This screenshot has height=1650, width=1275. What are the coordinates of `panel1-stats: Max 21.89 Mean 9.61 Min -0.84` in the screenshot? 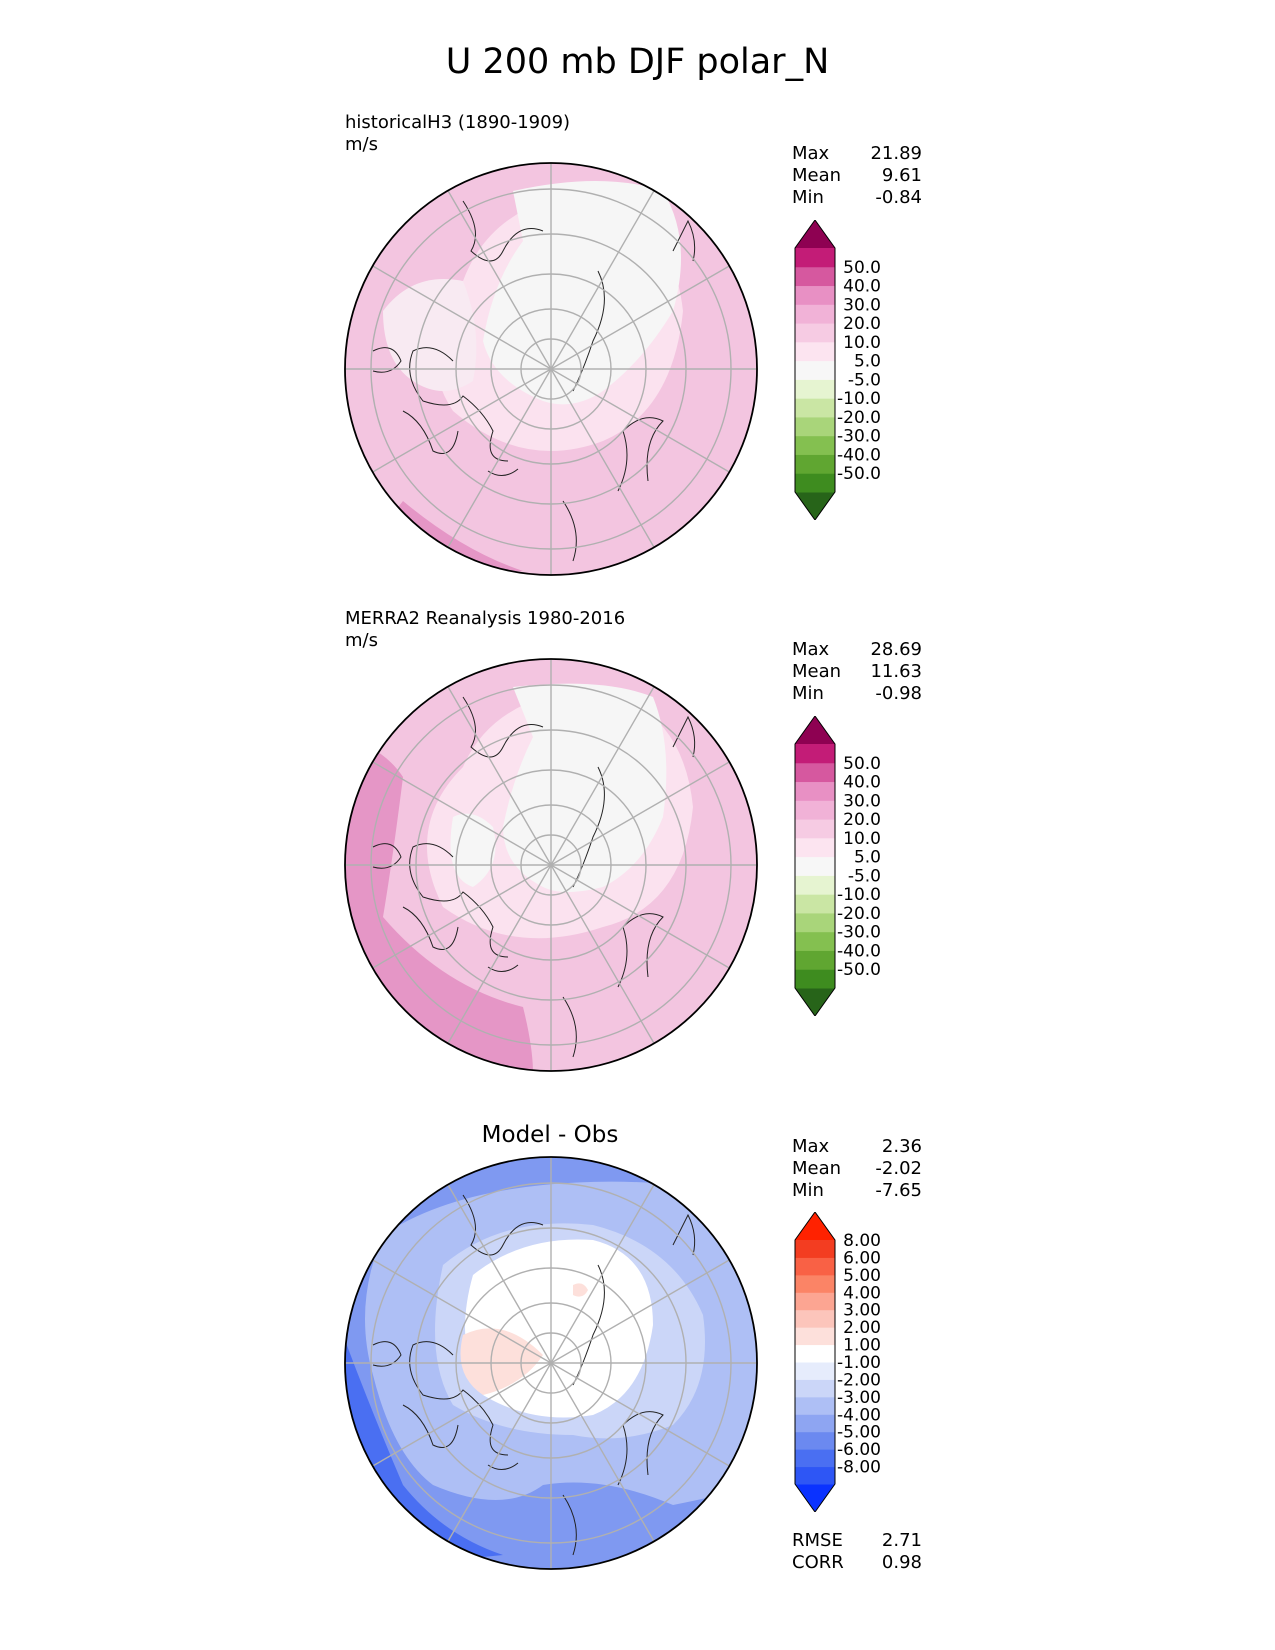 It's located at (857, 176).